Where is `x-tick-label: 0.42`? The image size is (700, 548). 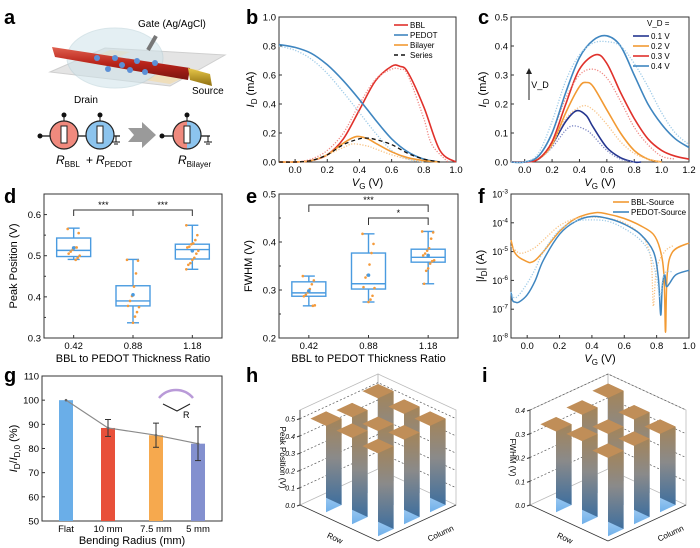 x-tick-label: 0.42 is located at coordinates (73, 346).